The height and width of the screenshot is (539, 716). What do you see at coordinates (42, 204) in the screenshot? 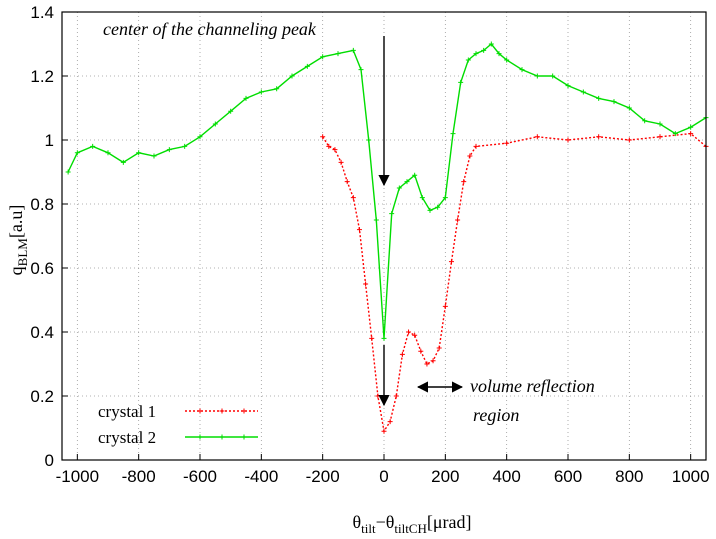
I see `y-tick-label: 0.8` at bounding box center [42, 204].